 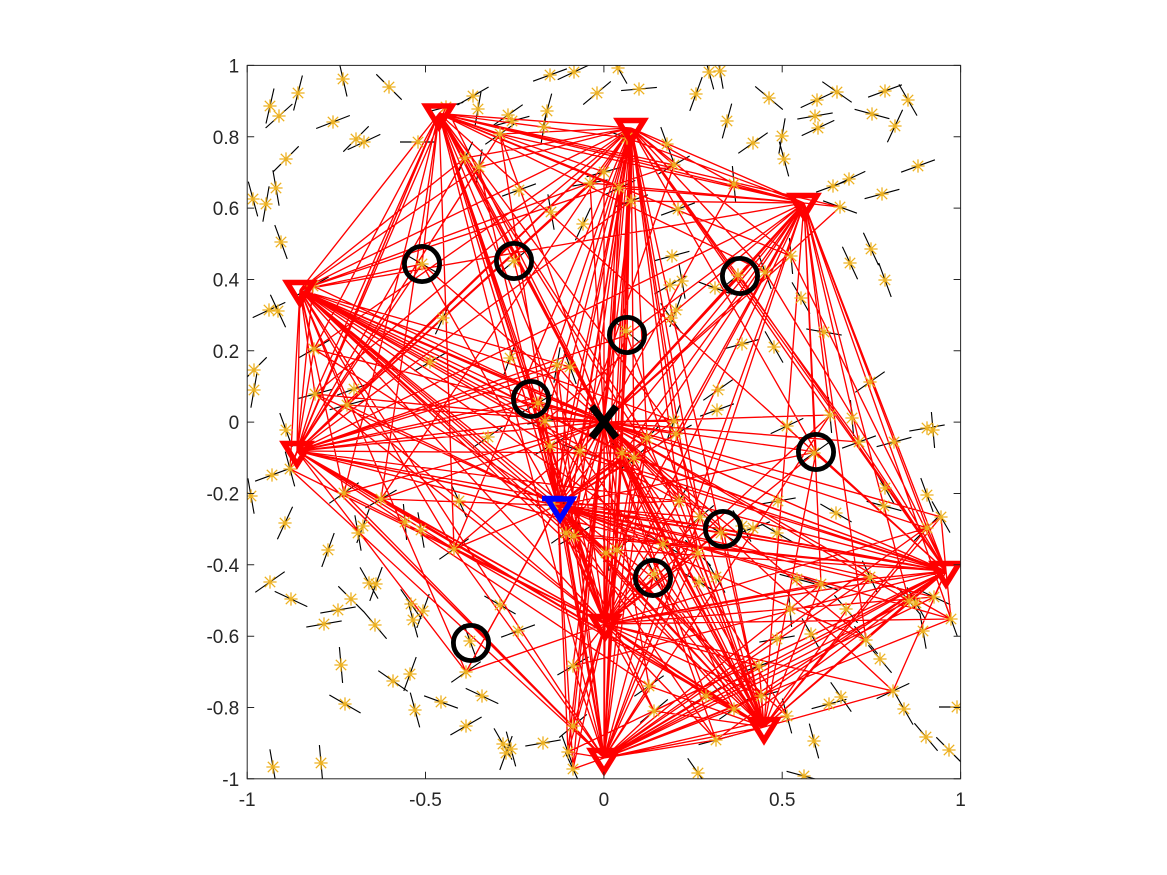 What do you see at coordinates (226, 138) in the screenshot?
I see `svg-text: 0.8` at bounding box center [226, 138].